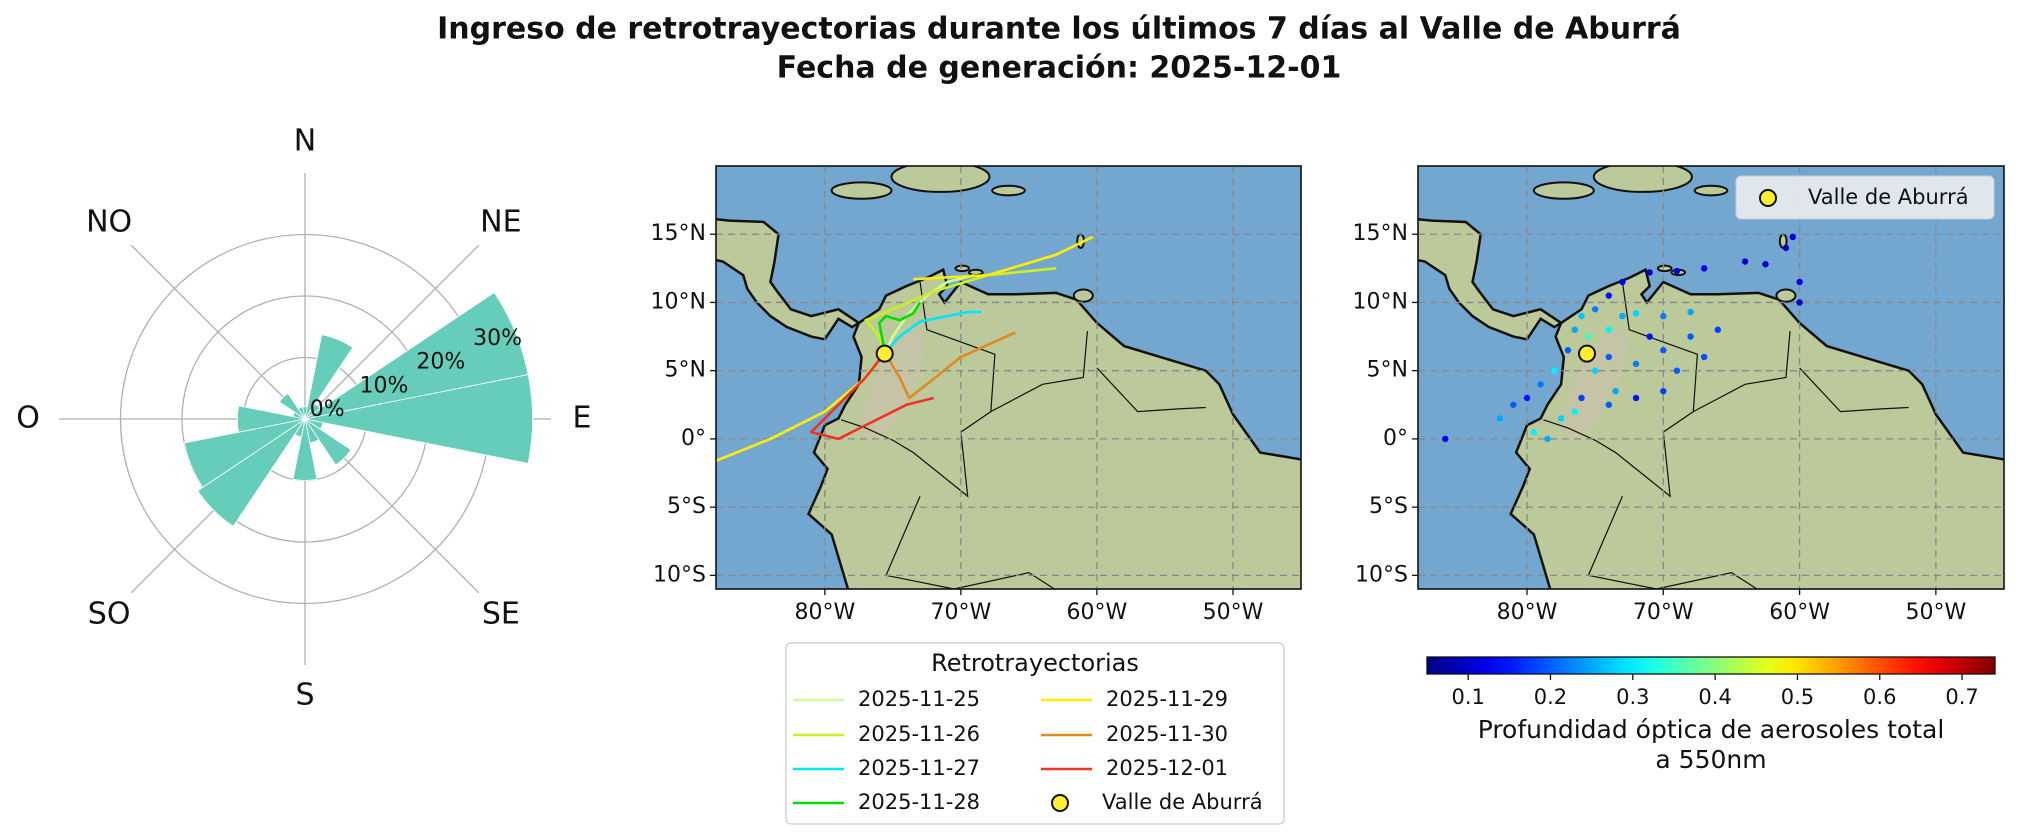 This screenshot has height=840, width=2019. What do you see at coordinates (1527, 612) in the screenshot?
I see `x-tick-label: 80°W` at bounding box center [1527, 612].